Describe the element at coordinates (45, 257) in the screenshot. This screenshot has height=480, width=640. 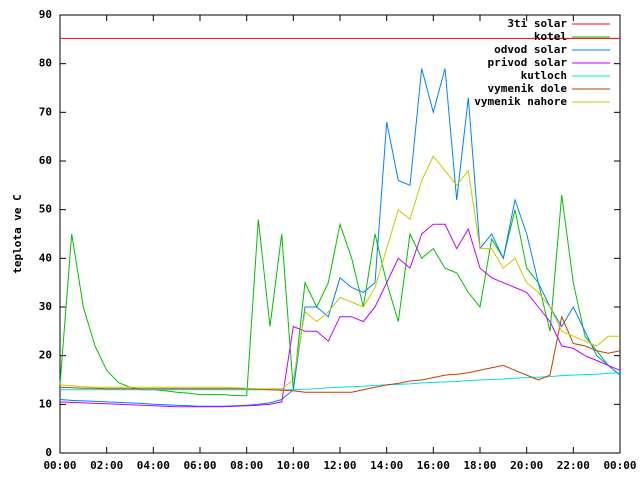
I see `y-tick-label: 40` at that location.